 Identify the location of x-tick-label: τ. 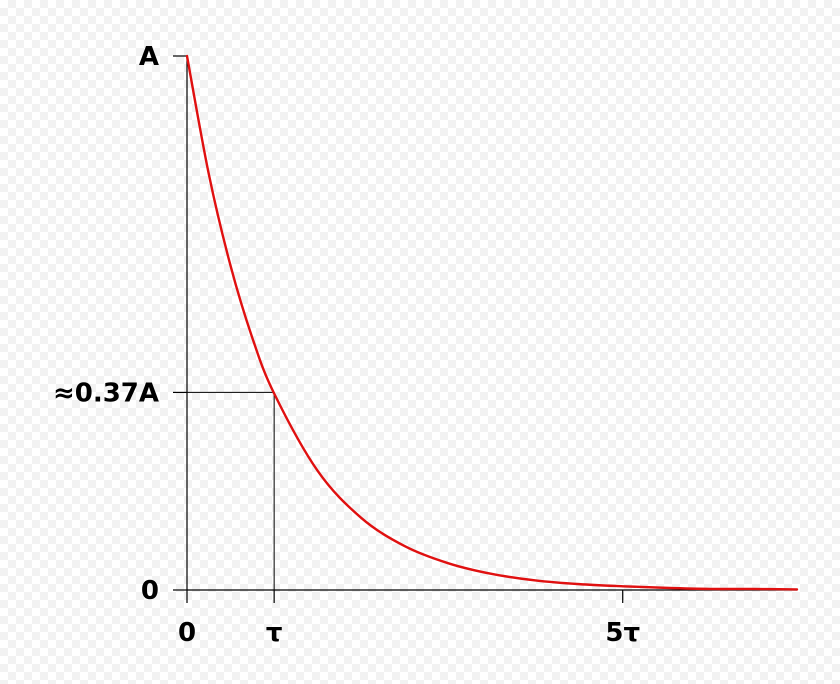
(274, 633).